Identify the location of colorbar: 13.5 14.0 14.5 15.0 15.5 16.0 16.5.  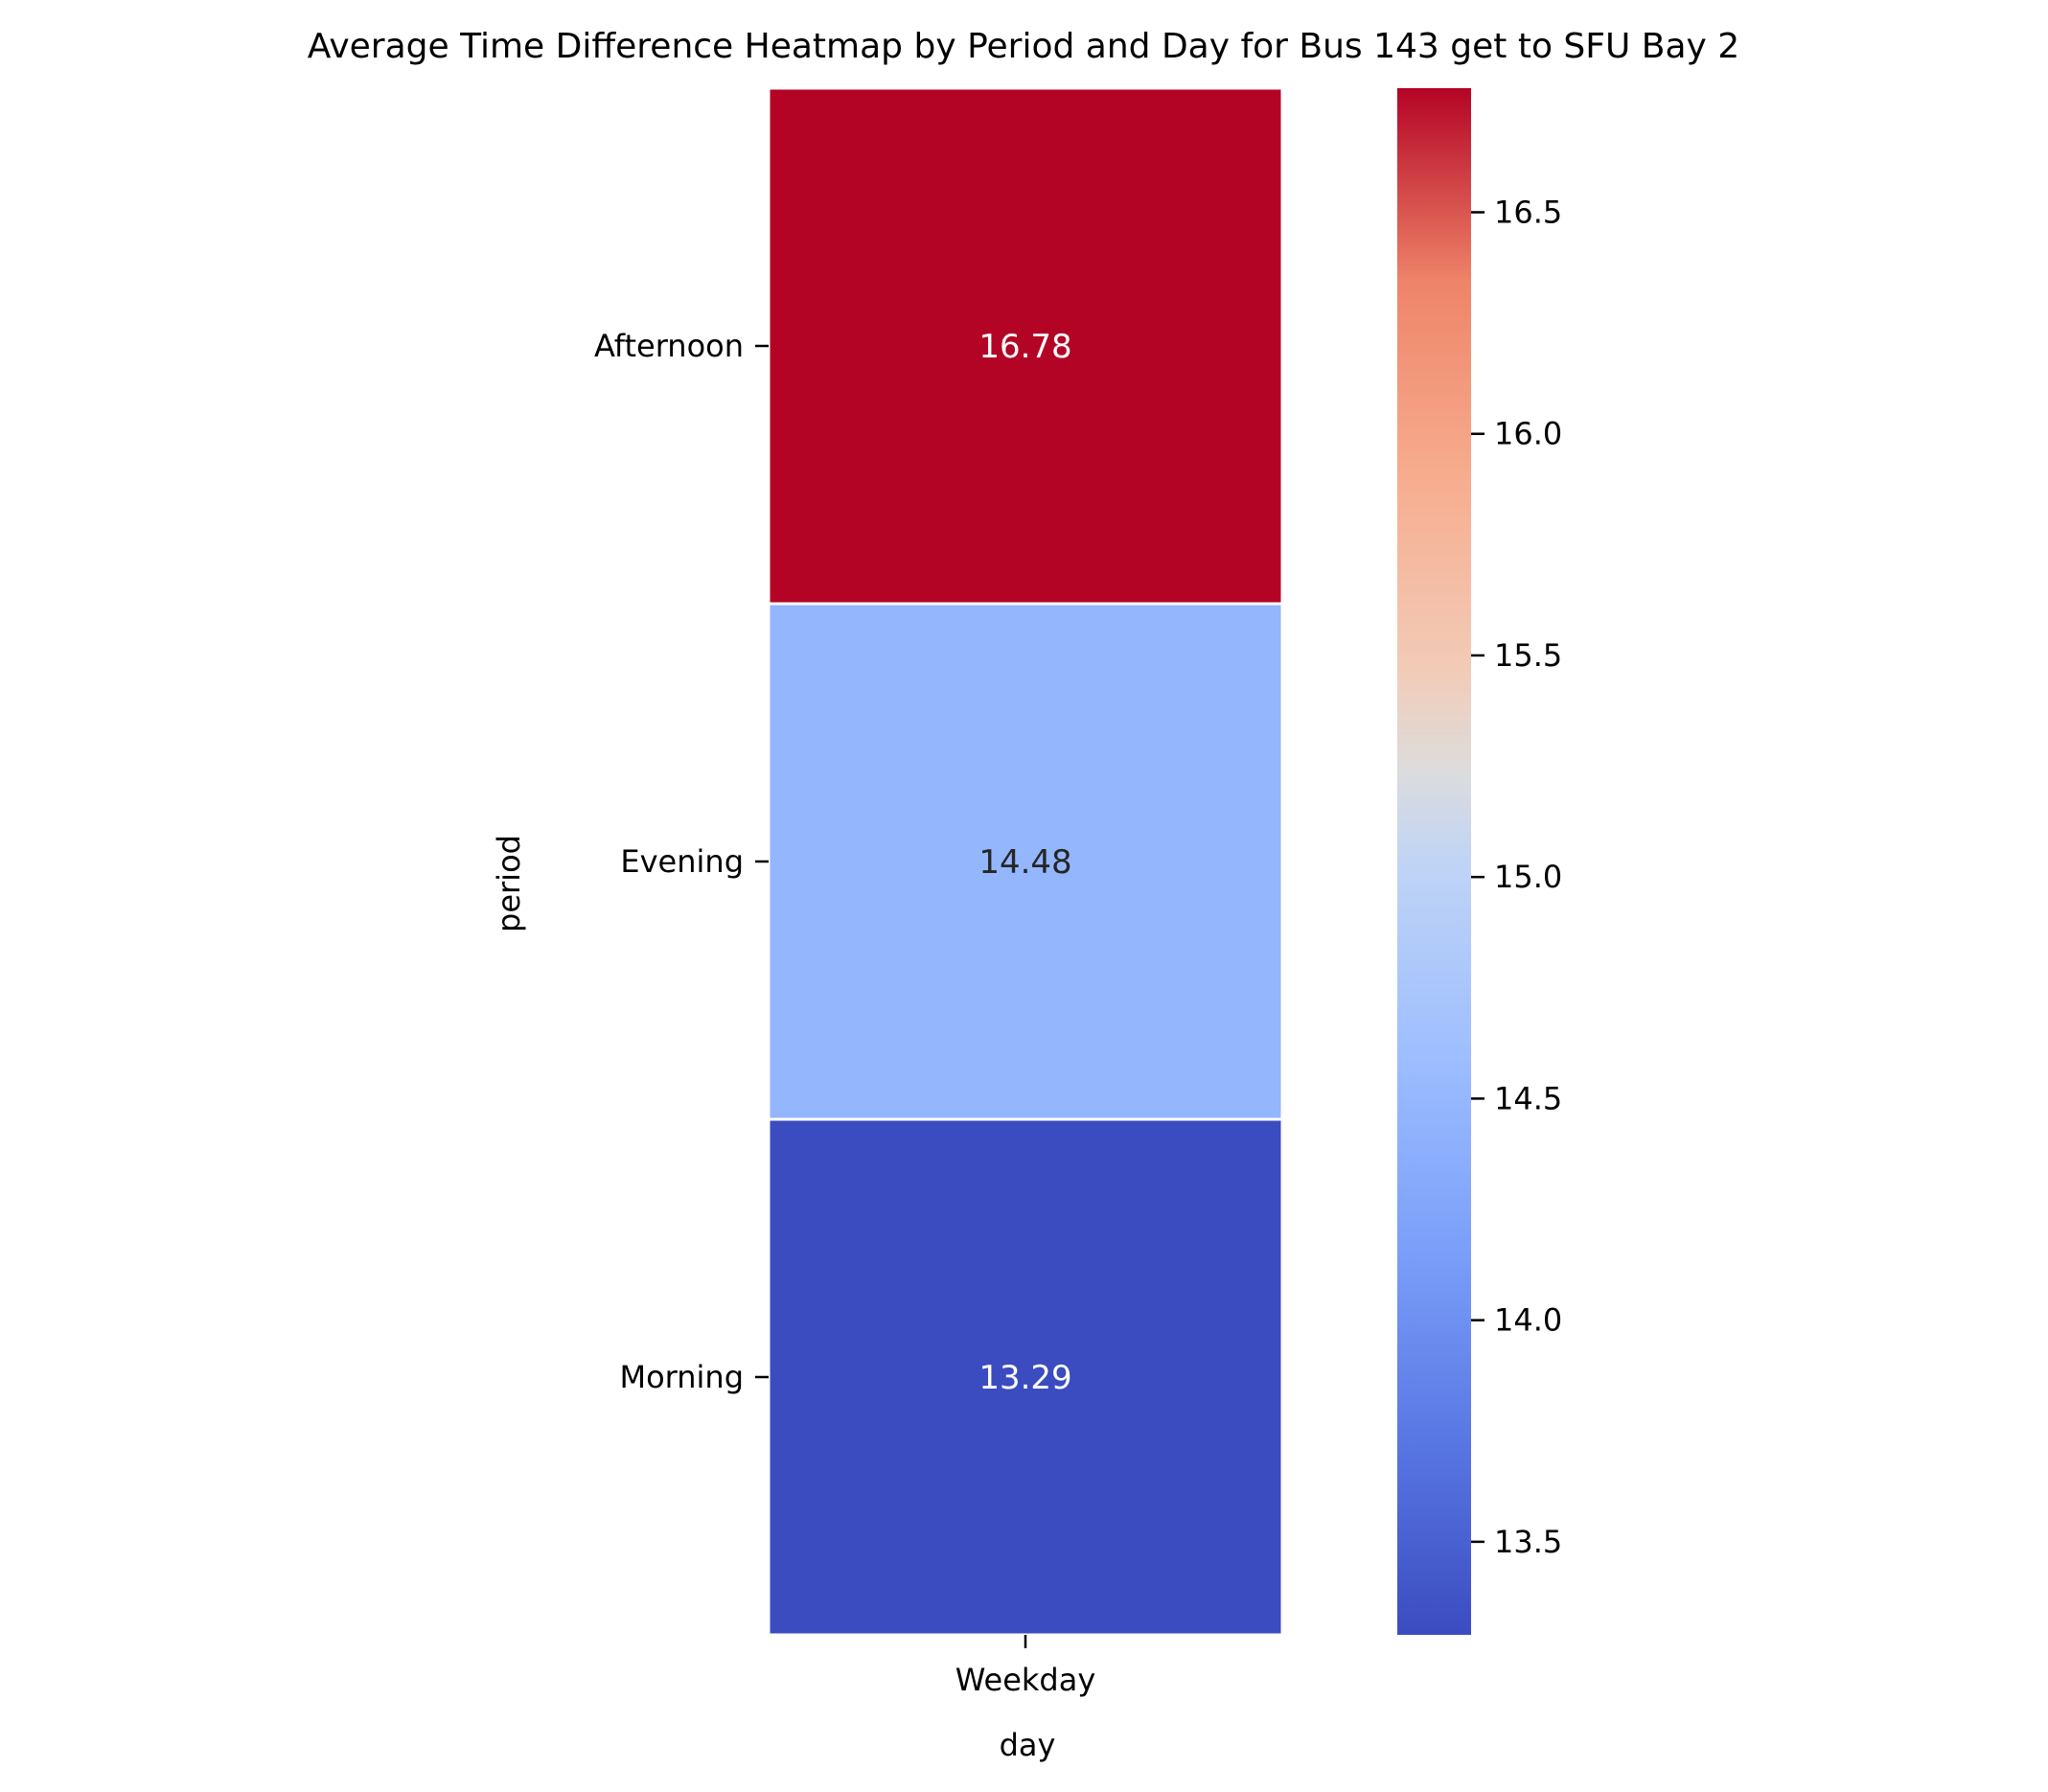
(1479, 861).